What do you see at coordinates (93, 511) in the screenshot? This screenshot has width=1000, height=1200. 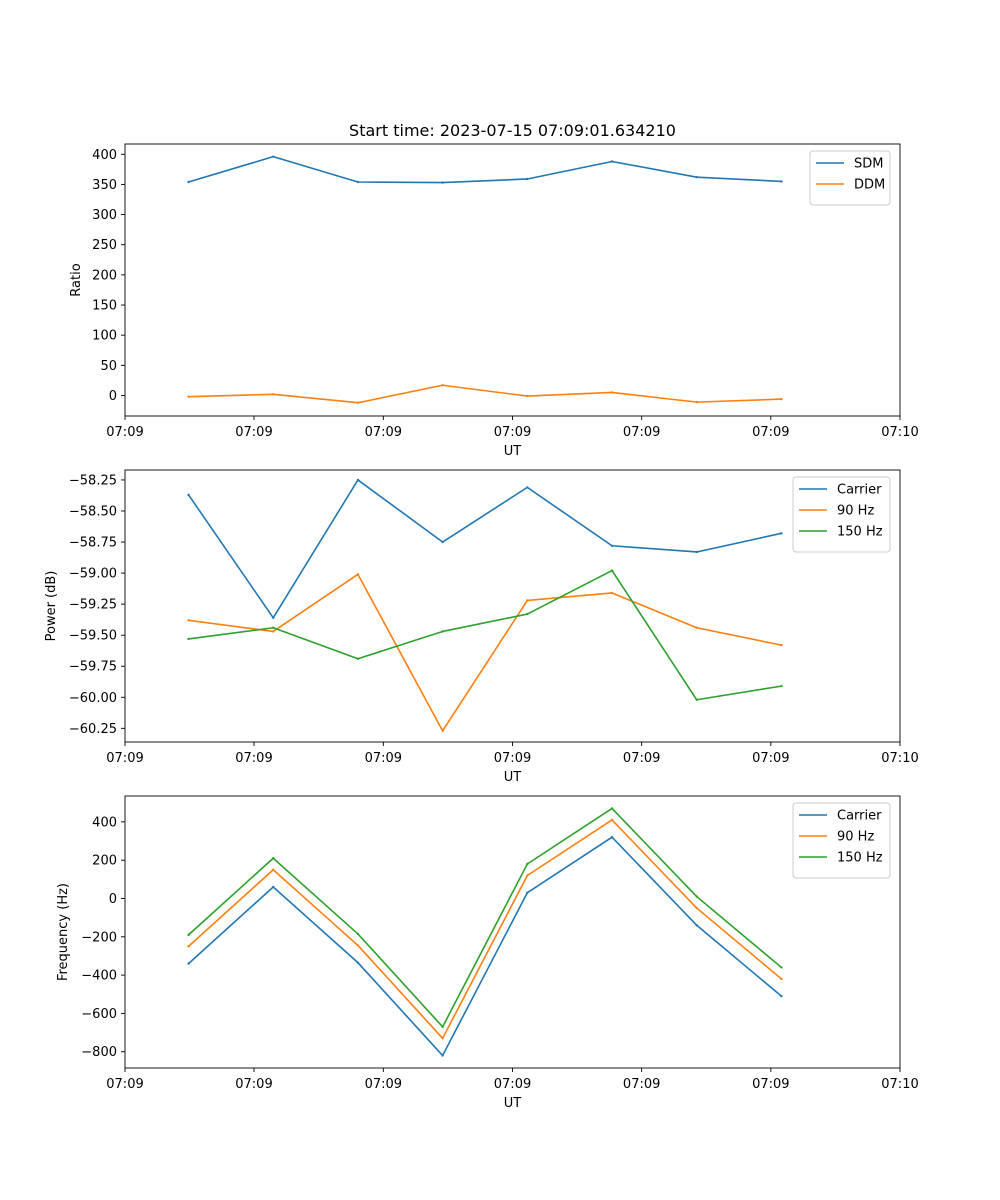 I see `power-y-tick-label: −58.50` at bounding box center [93, 511].